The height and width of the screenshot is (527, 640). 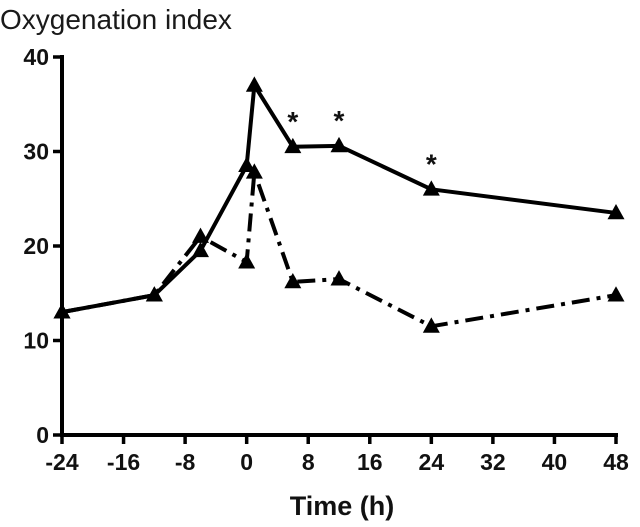 I want to click on x-tick-label: 8, so click(x=308, y=462).